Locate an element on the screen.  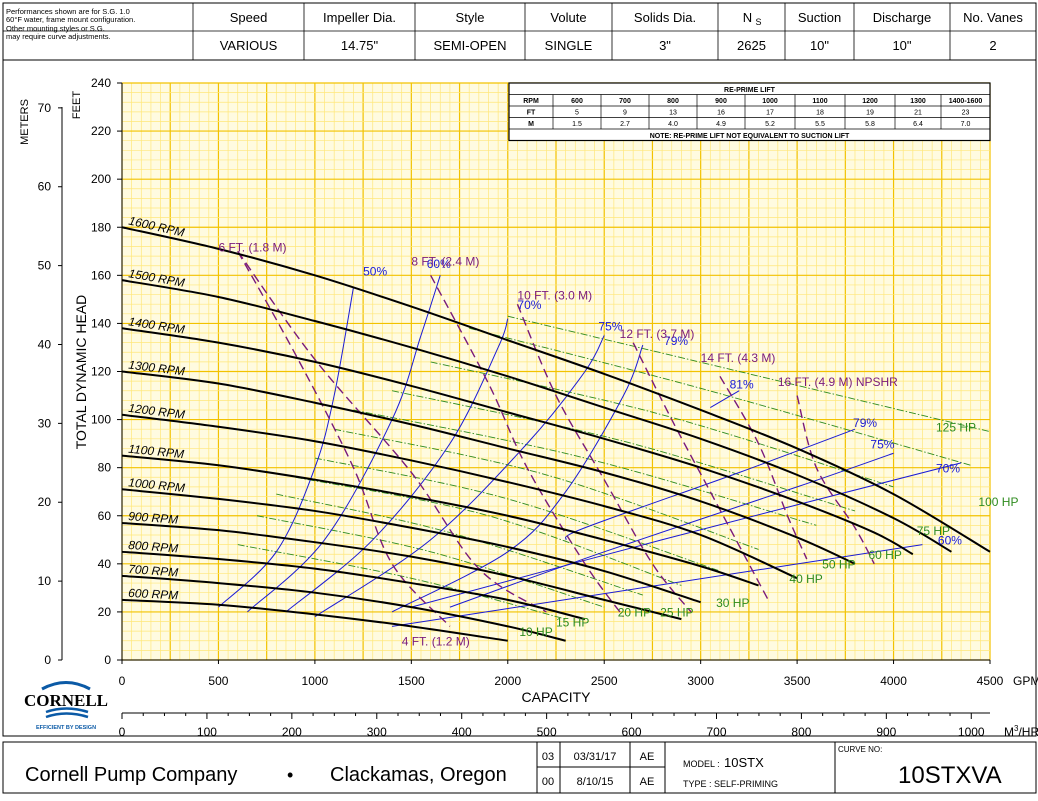
hp-label: 75 HP is located at coordinates (933, 531).